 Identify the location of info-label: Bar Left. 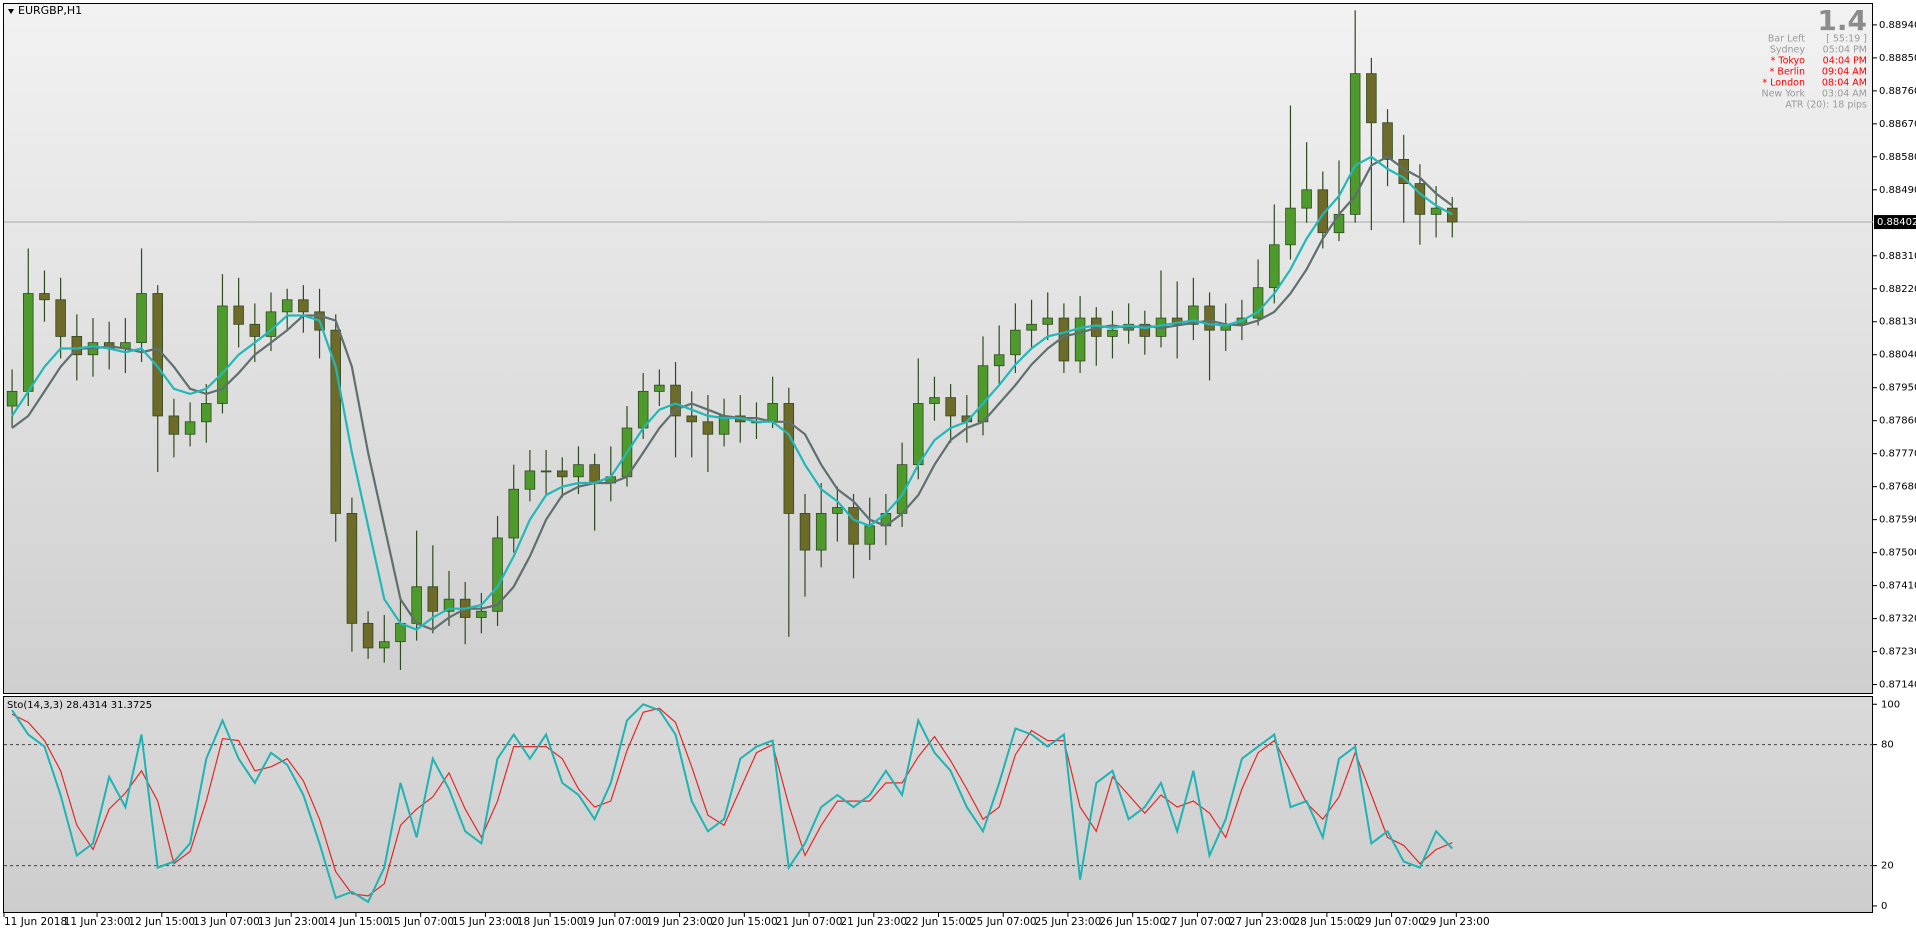
(1786, 39).